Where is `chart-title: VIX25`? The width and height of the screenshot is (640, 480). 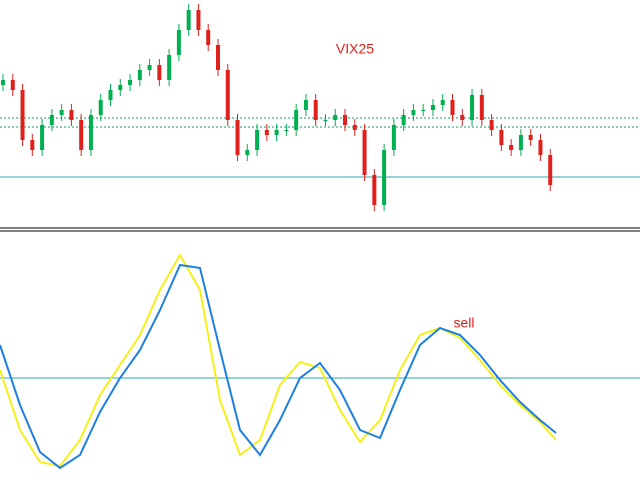
chart-title: VIX25 is located at coordinates (355, 49).